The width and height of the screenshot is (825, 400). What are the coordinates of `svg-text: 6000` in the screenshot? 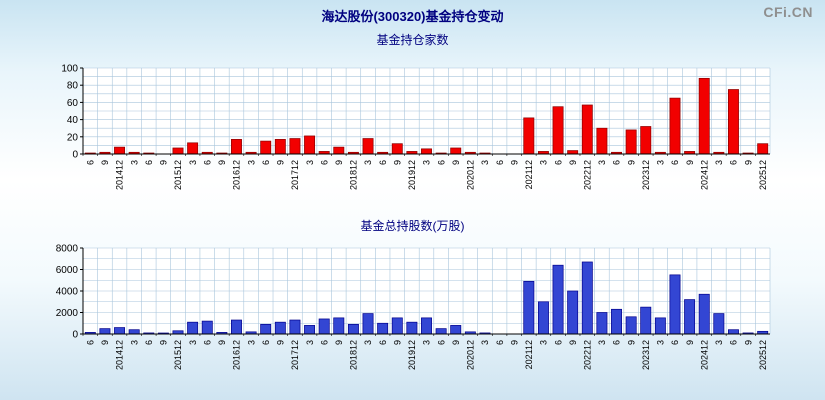 It's located at (67, 270).